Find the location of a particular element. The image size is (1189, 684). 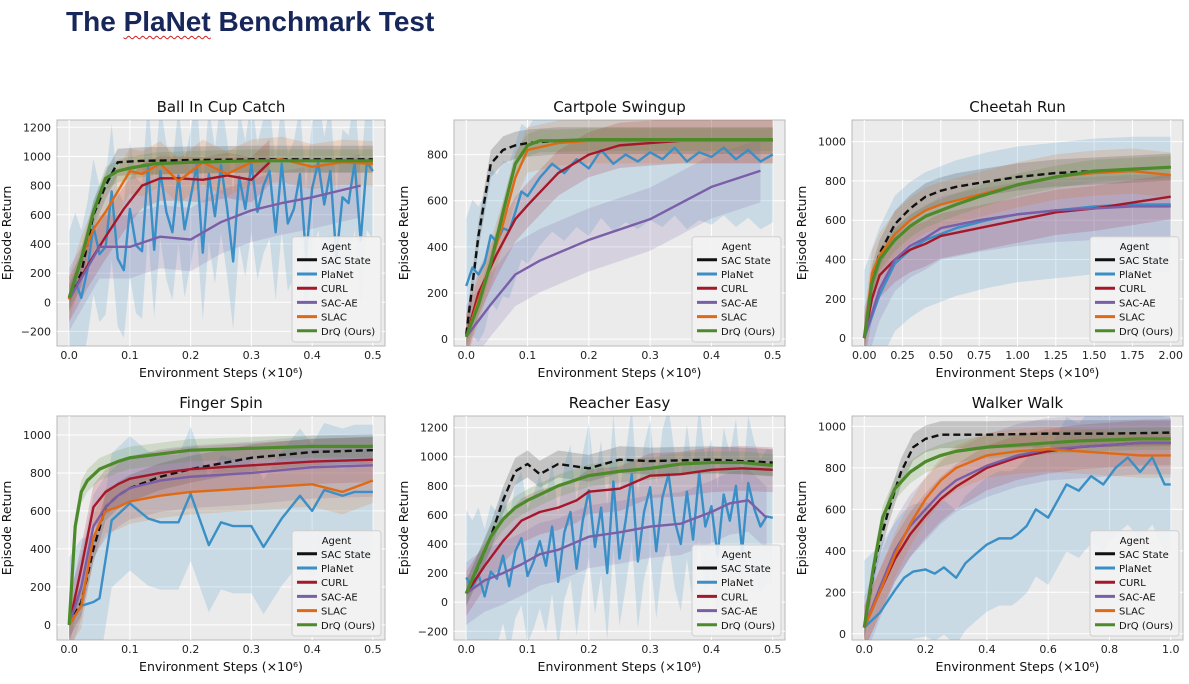

y-tick-label: −200 is located at coordinates (433, 631).